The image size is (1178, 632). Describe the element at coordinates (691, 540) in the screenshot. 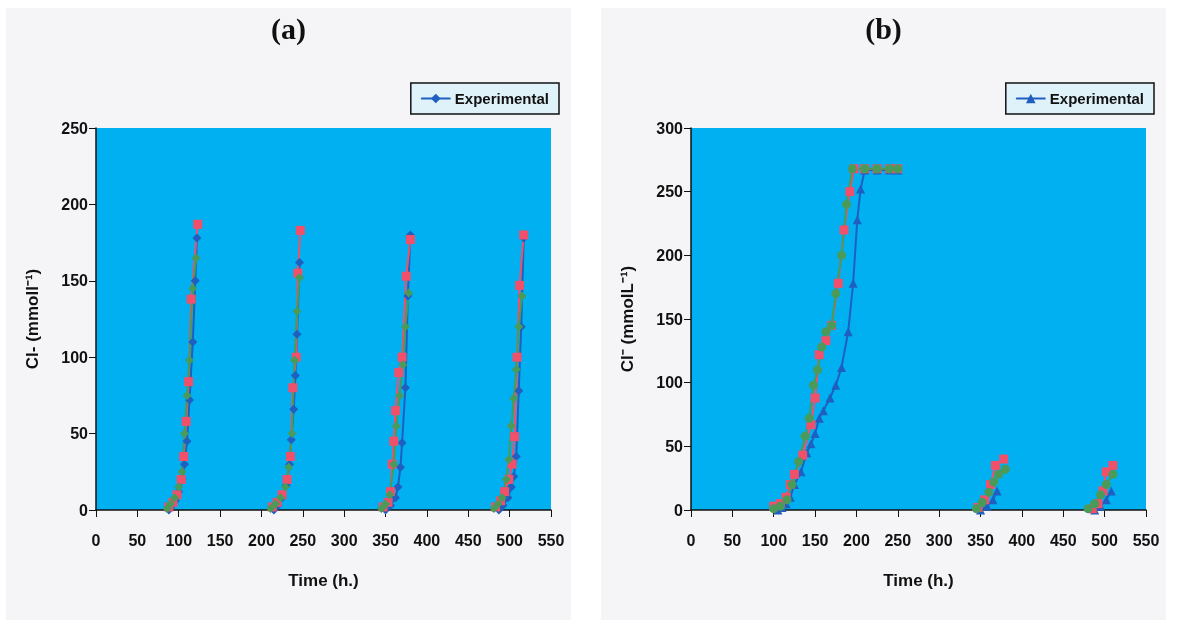

I see `x-tick-label: 0` at that location.